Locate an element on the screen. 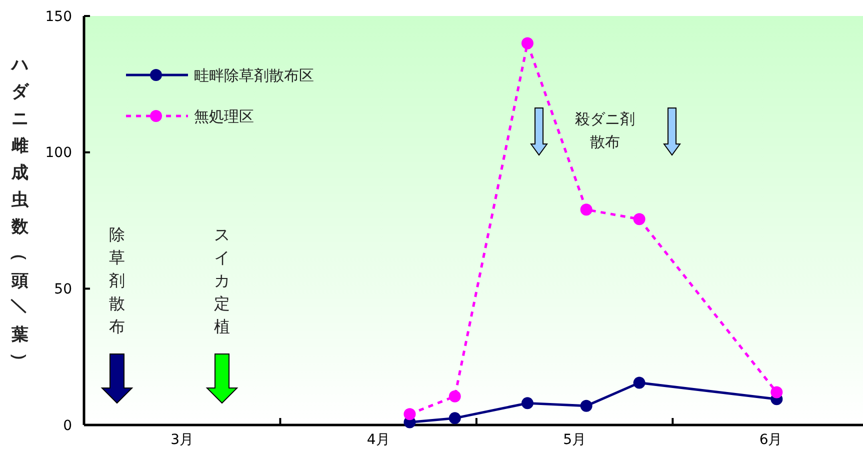 The image size is (863, 450). text: ハダニ雌成虫数（頭／葉） is located at coordinates (19, 212).